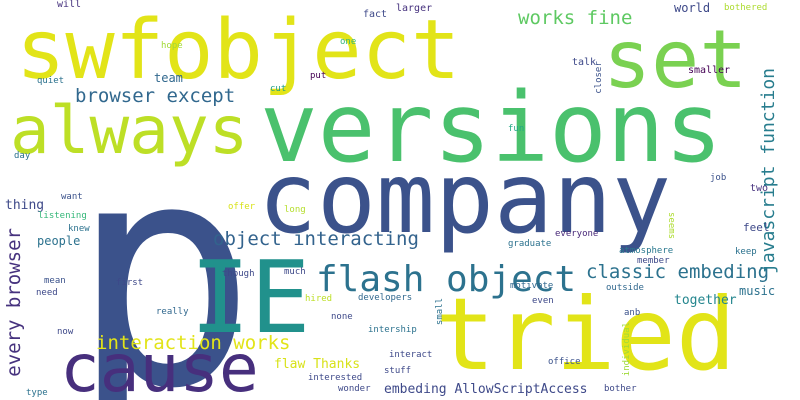  Describe the element at coordinates (72, 197) in the screenshot. I see `word-cloud-word: want` at that location.